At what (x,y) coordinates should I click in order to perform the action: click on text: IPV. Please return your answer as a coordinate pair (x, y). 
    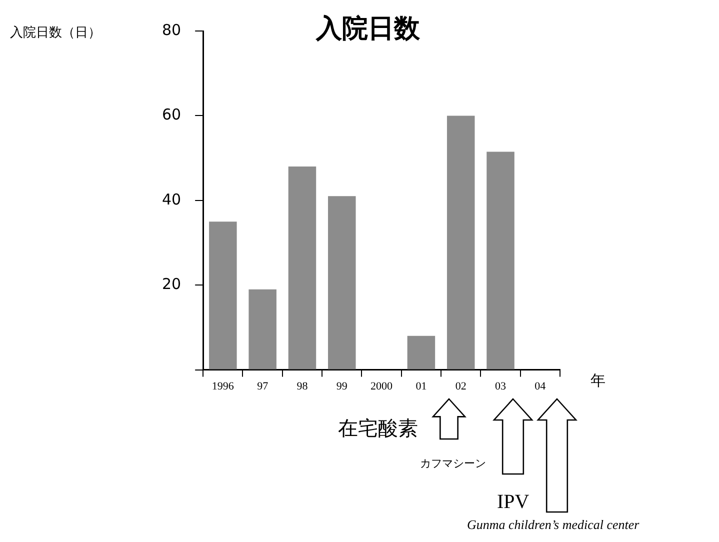
    Looking at the image, I should click on (513, 502).